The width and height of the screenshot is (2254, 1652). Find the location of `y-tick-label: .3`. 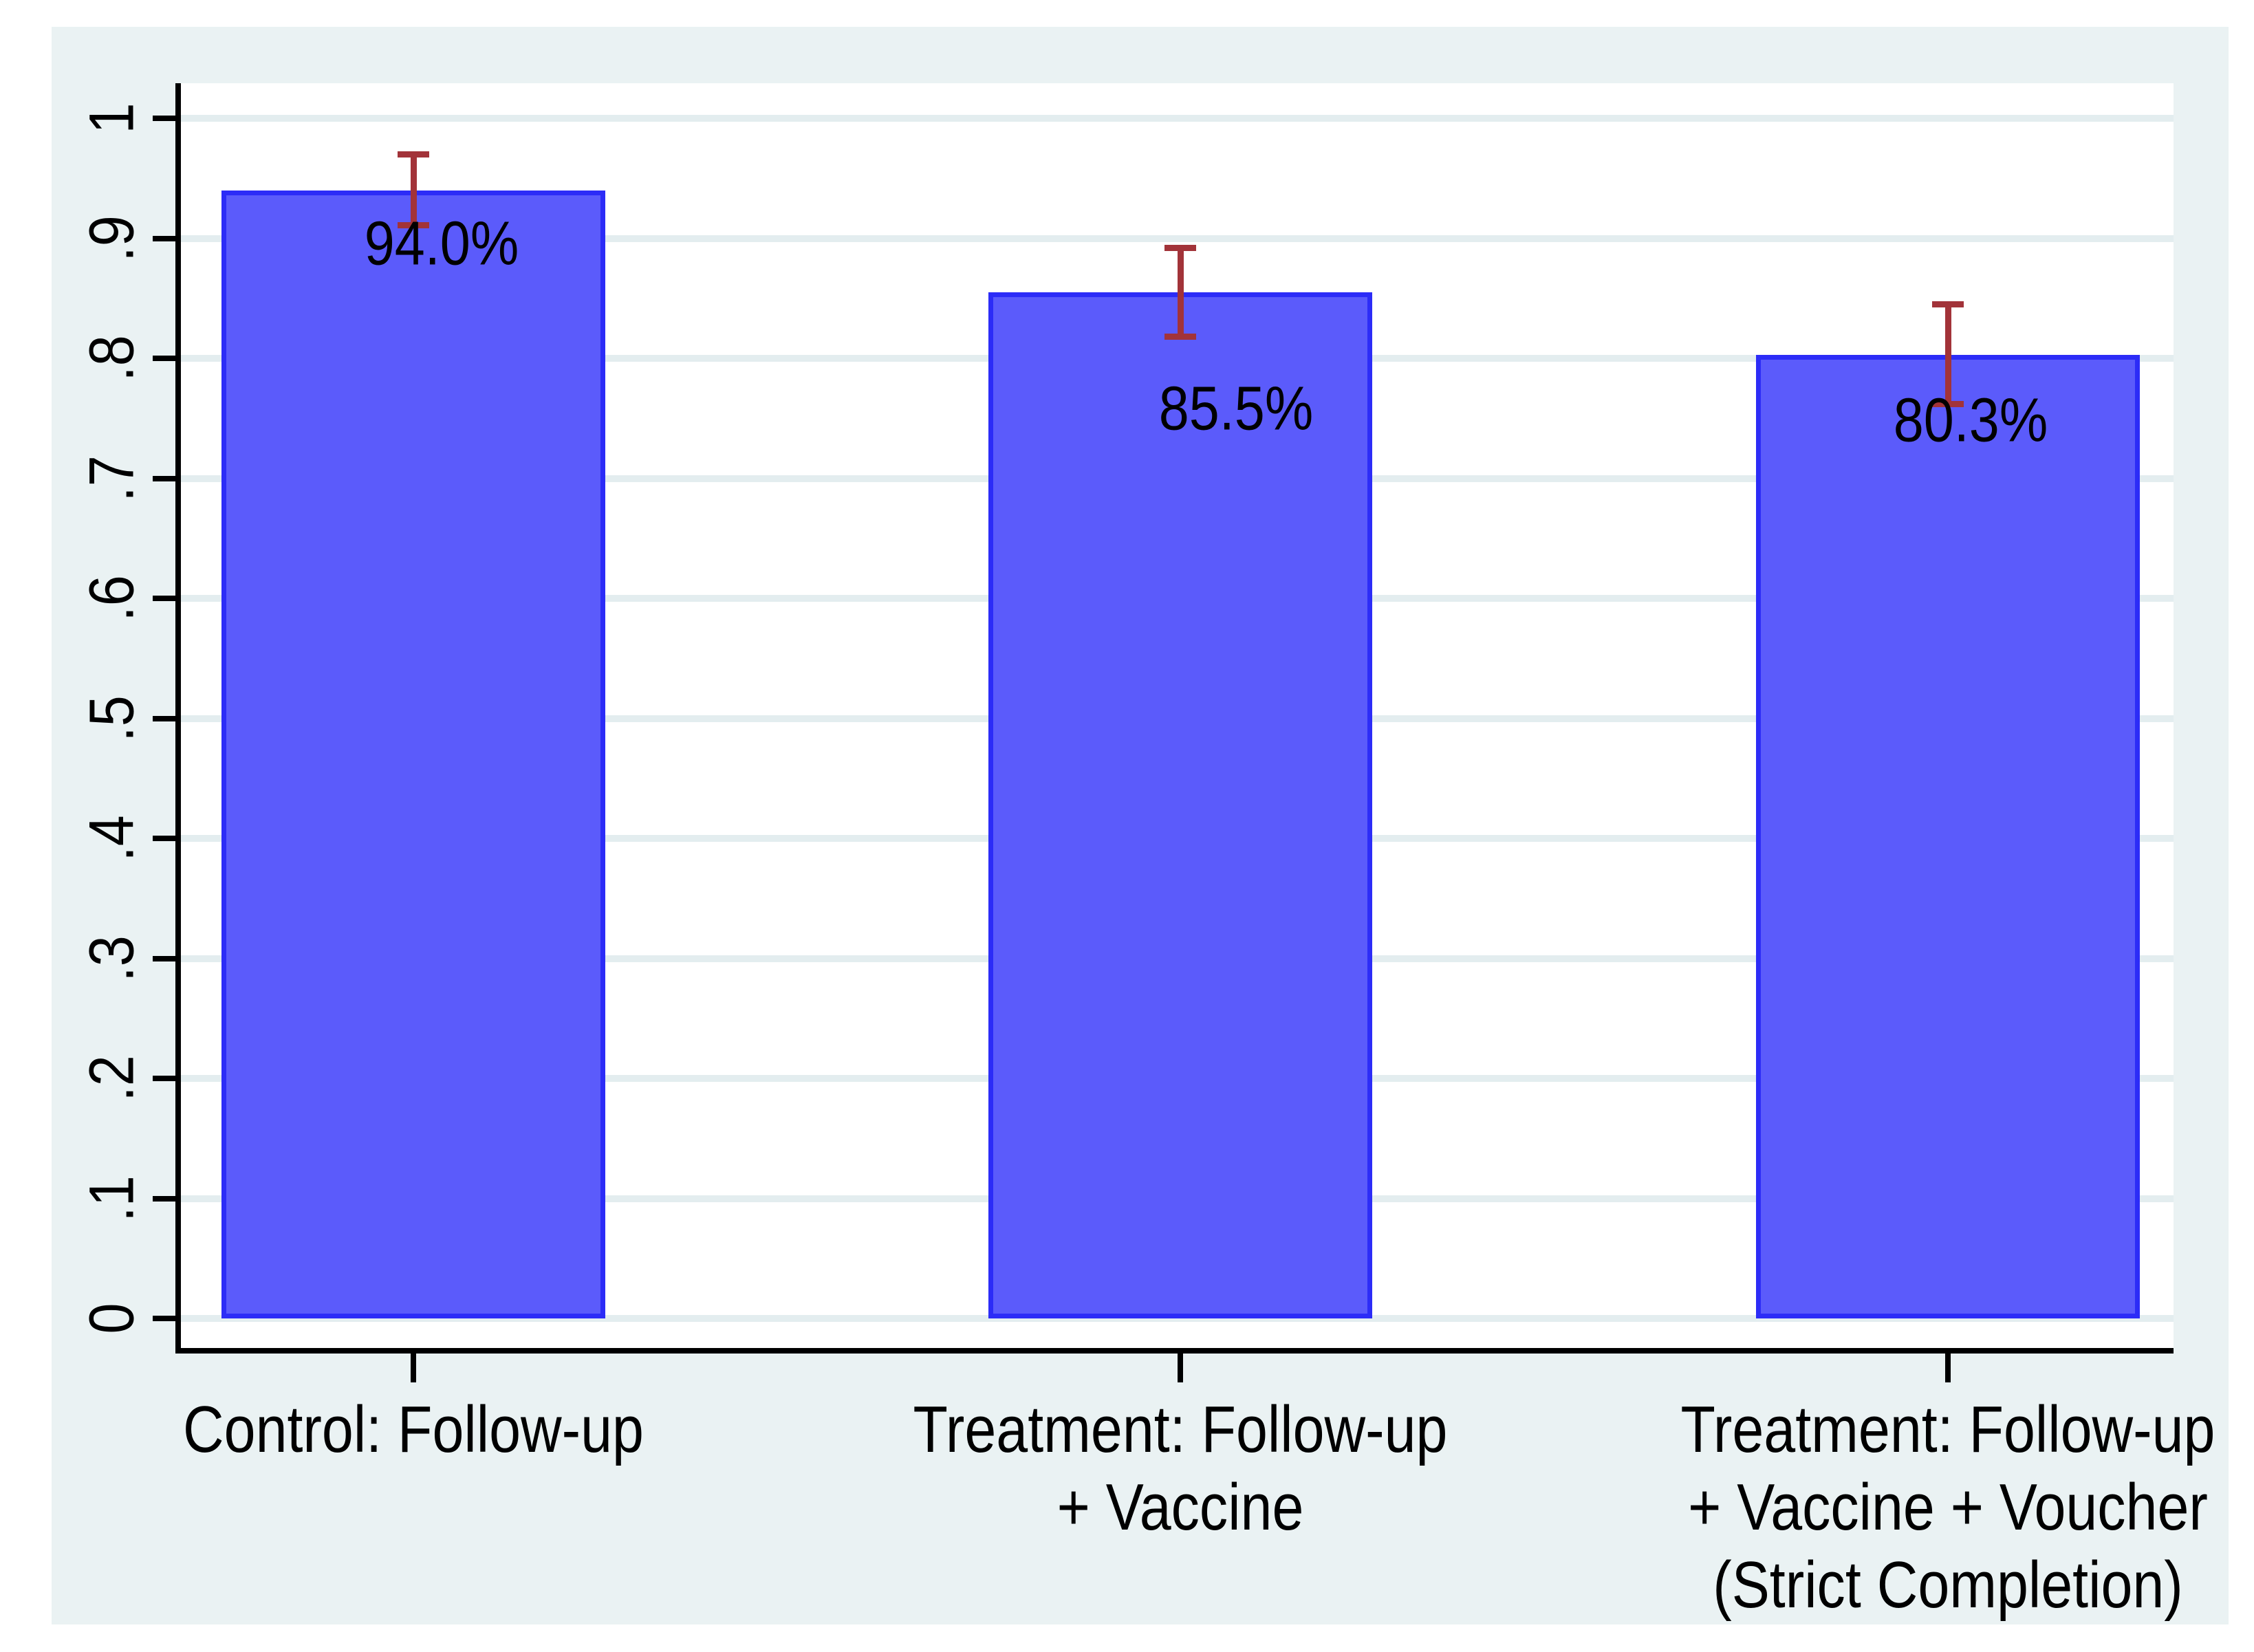

y-tick-label: .3 is located at coordinates (111, 958).